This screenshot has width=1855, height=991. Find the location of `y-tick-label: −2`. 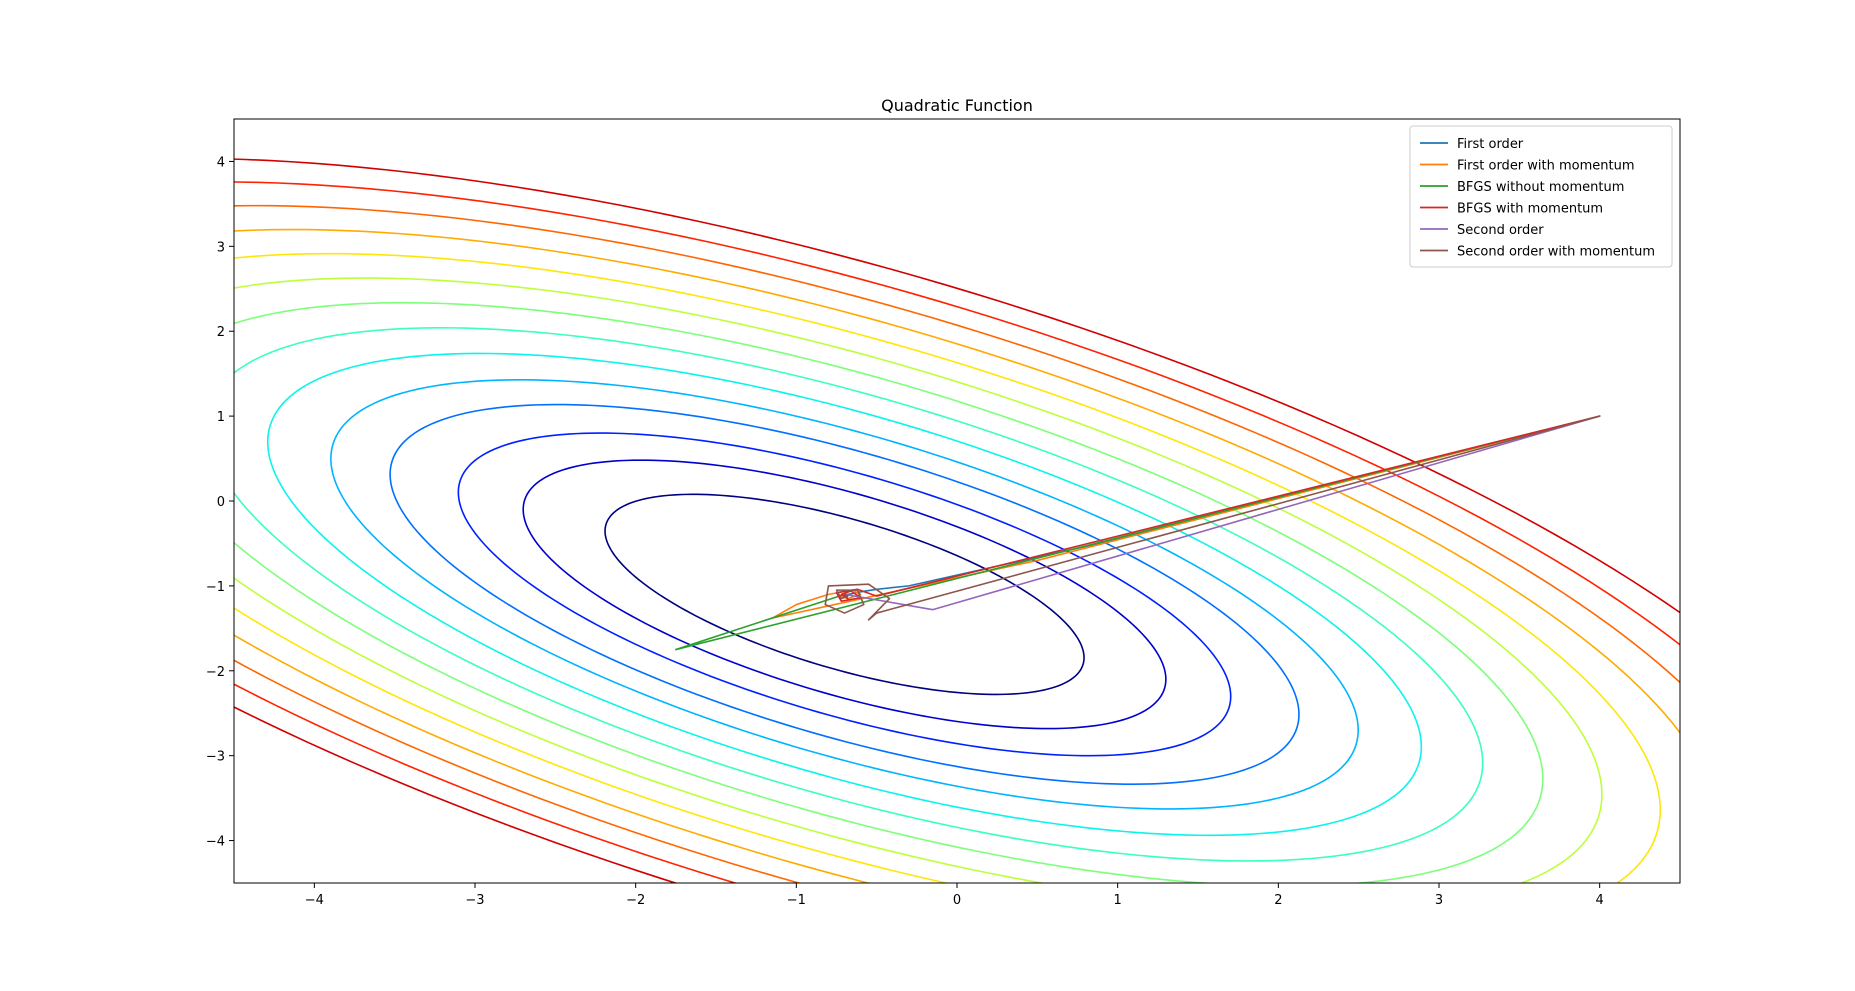

y-tick-label: −2 is located at coordinates (215, 672).